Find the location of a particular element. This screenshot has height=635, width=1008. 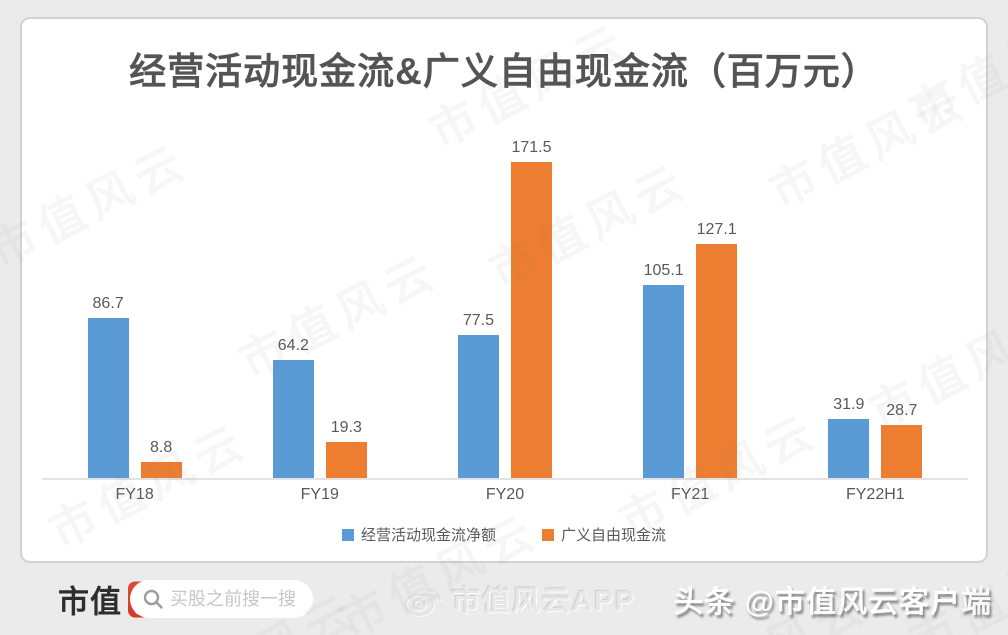

legend-label: 经营活动现金流净额 is located at coordinates (428, 535).